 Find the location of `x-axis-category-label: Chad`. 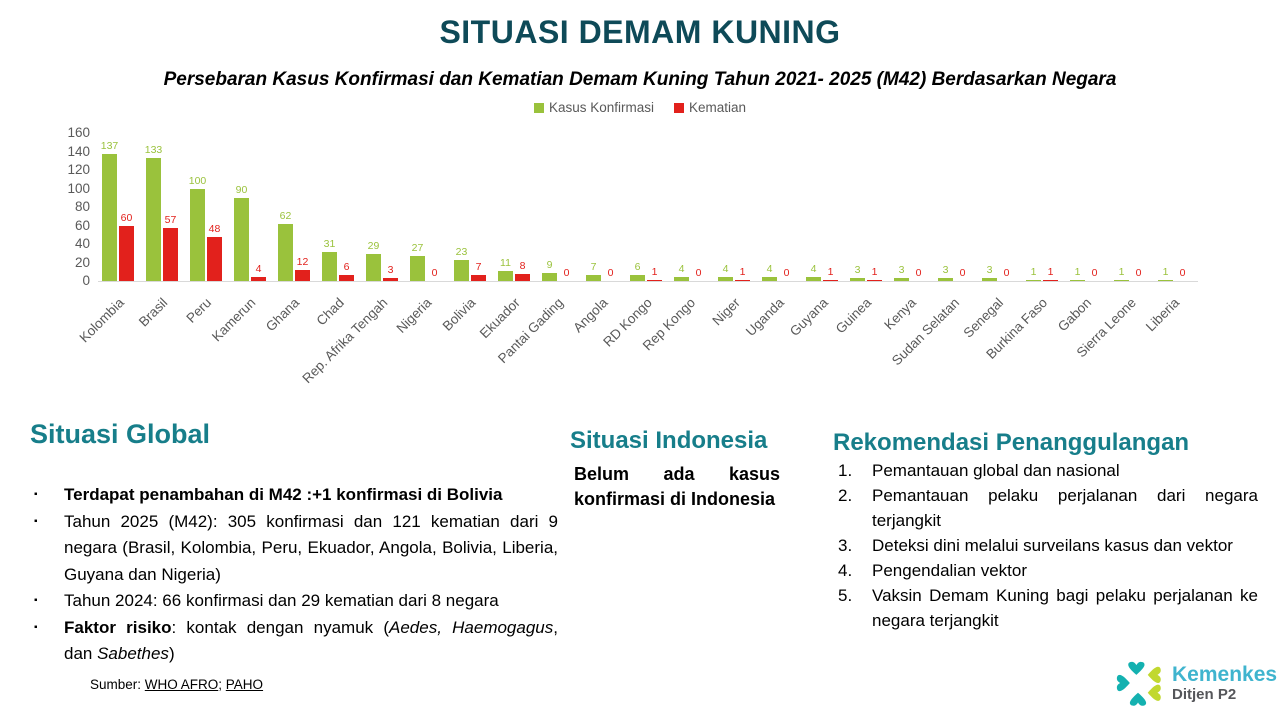

x-axis-category-label: Chad is located at coordinates (330, 312).